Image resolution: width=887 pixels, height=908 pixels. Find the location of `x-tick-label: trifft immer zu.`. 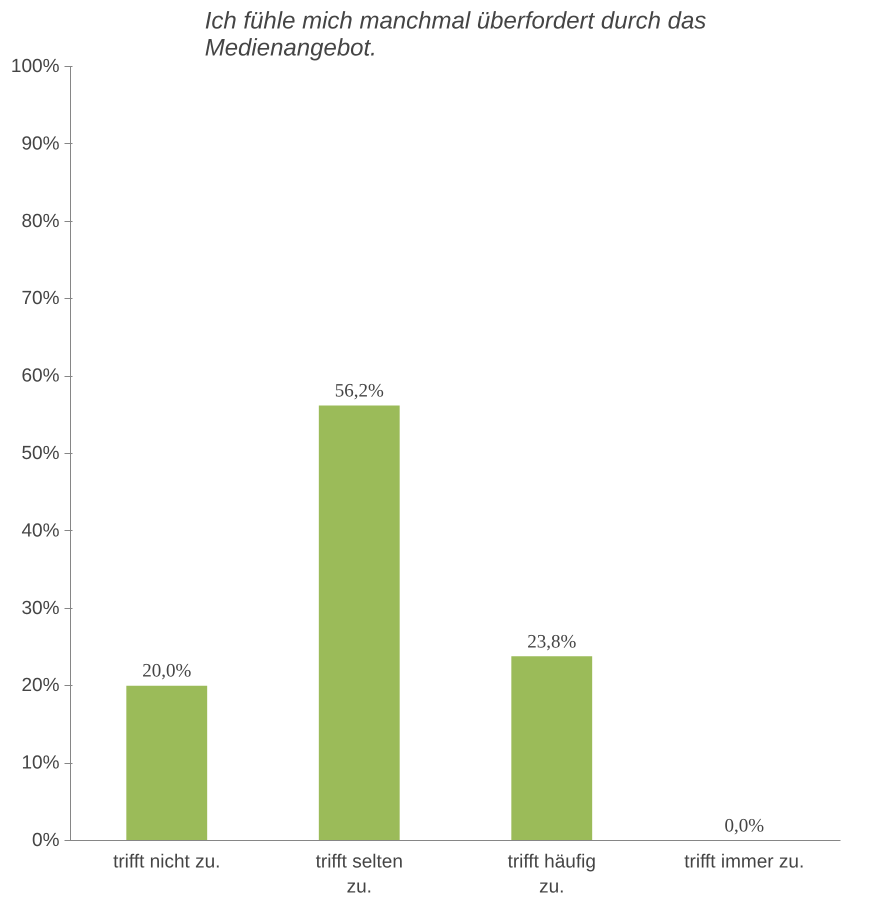

x-tick-label: trifft immer zu. is located at coordinates (744, 862).